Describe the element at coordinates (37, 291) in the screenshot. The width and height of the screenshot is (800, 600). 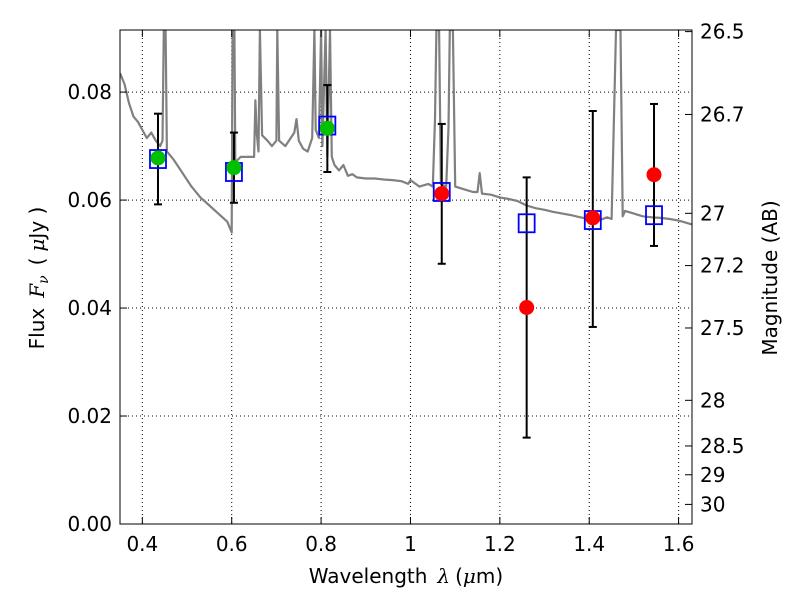
I see `y-axis-label-symbol: F` at that location.